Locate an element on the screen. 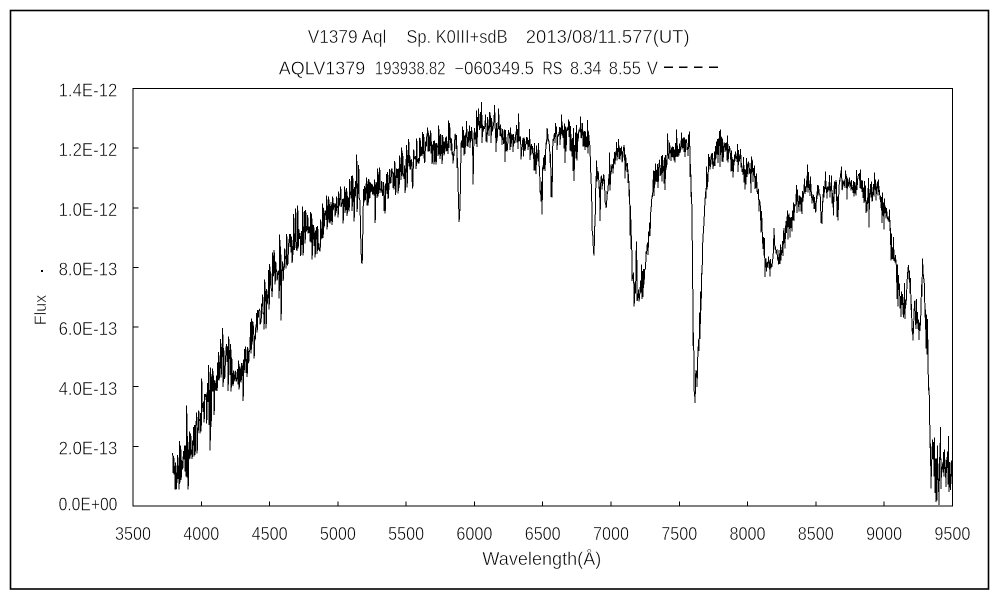  svg-text: 193938.82 is located at coordinates (410, 69).